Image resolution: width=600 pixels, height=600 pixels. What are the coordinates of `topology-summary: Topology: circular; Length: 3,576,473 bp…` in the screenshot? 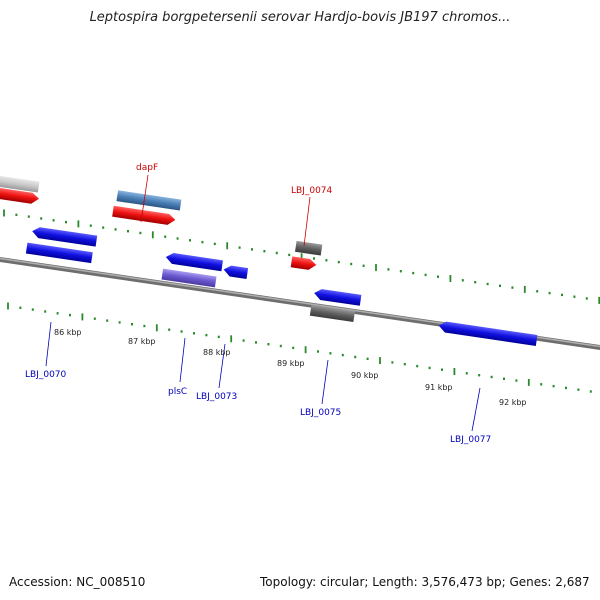 It's located at (425, 582).